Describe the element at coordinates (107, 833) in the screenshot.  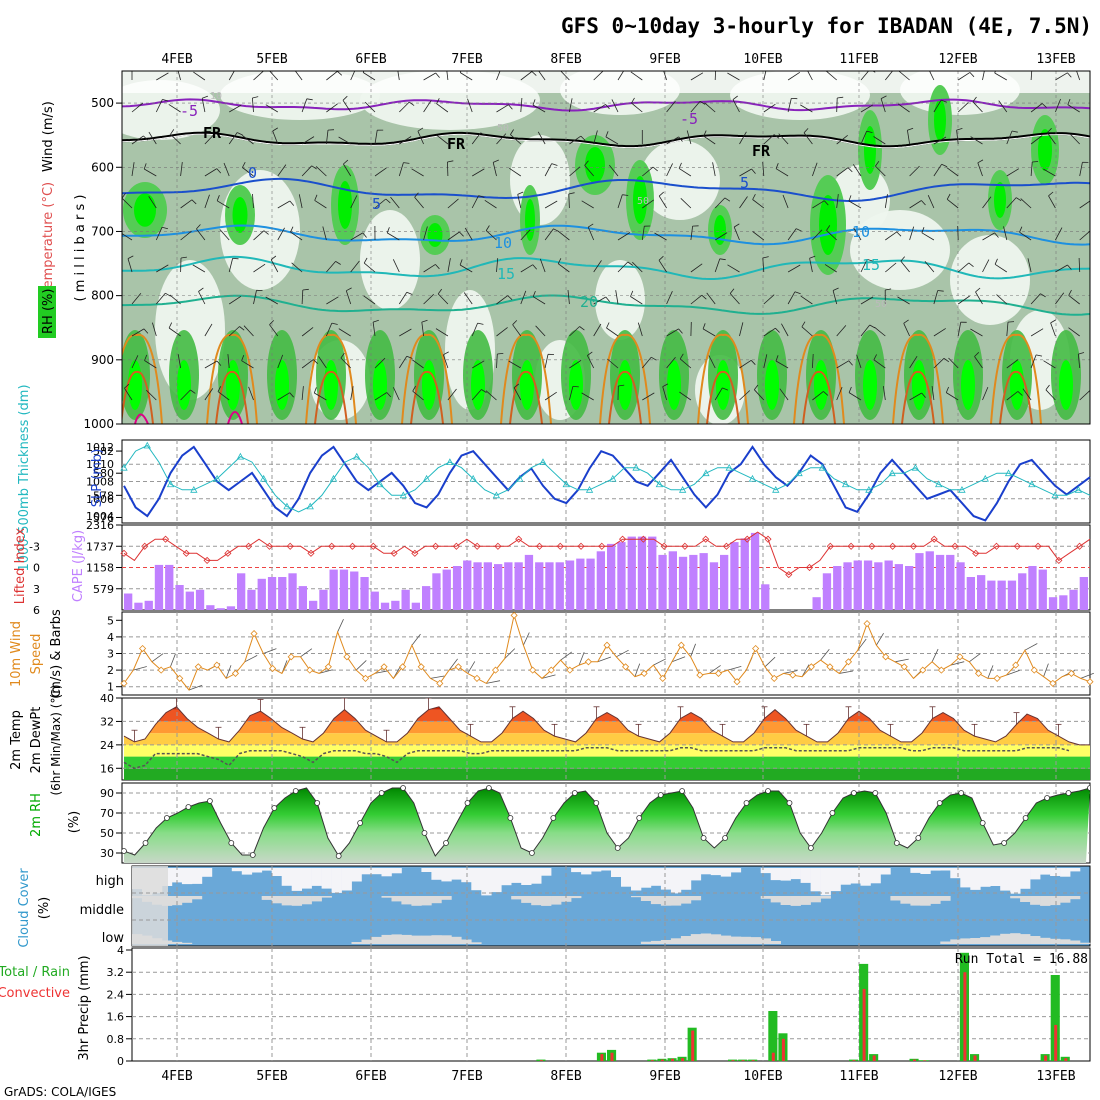
I see `rh-tick-label: 50` at that location.